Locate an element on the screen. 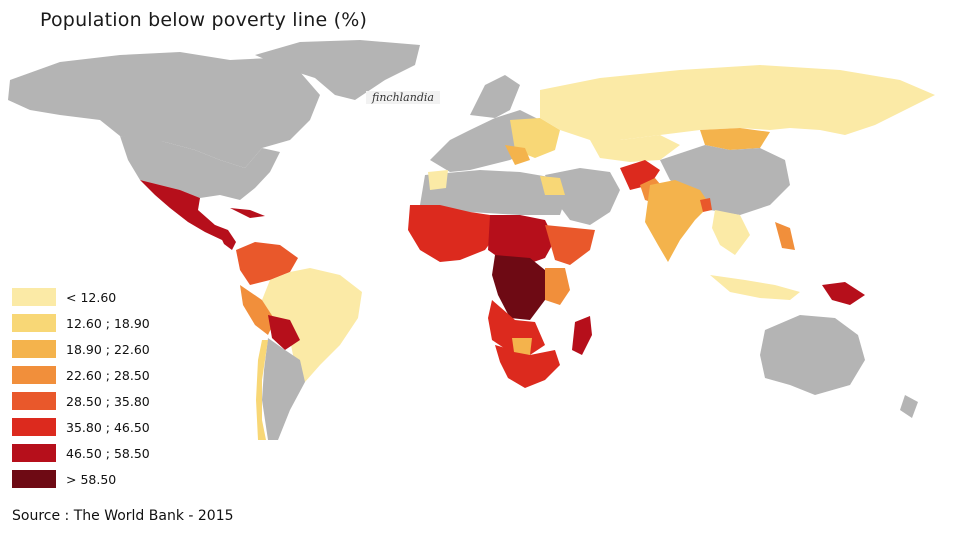 Image resolution: width=964 pixels, height=559 pixels. legend-label: > 58.50 is located at coordinates (91, 479).